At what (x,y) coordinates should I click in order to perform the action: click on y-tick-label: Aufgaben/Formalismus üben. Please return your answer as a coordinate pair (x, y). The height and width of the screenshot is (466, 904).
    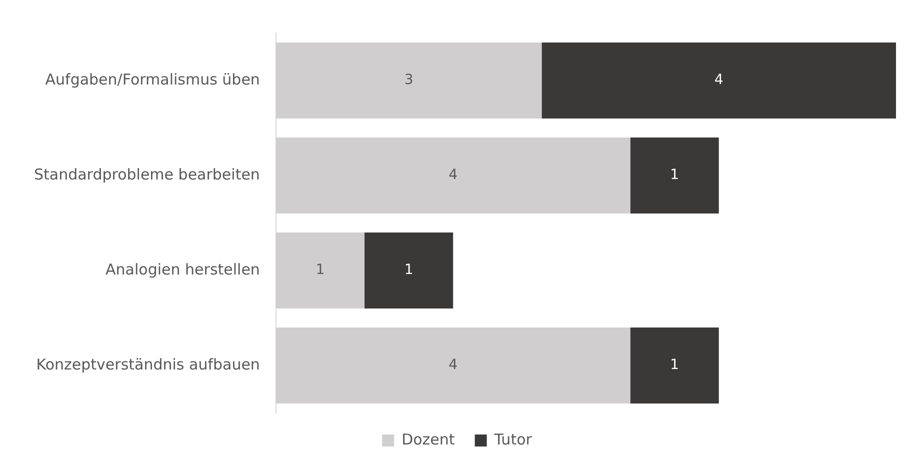
    Looking at the image, I should click on (152, 79).